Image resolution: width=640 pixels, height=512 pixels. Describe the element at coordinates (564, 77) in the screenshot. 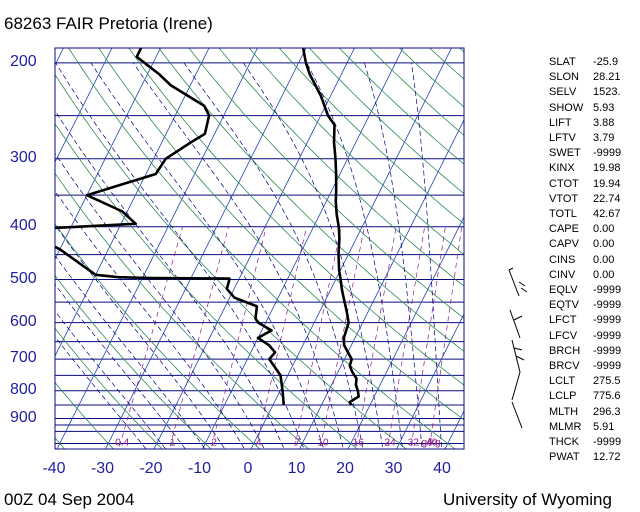

I see `index-name: SLON` at that location.